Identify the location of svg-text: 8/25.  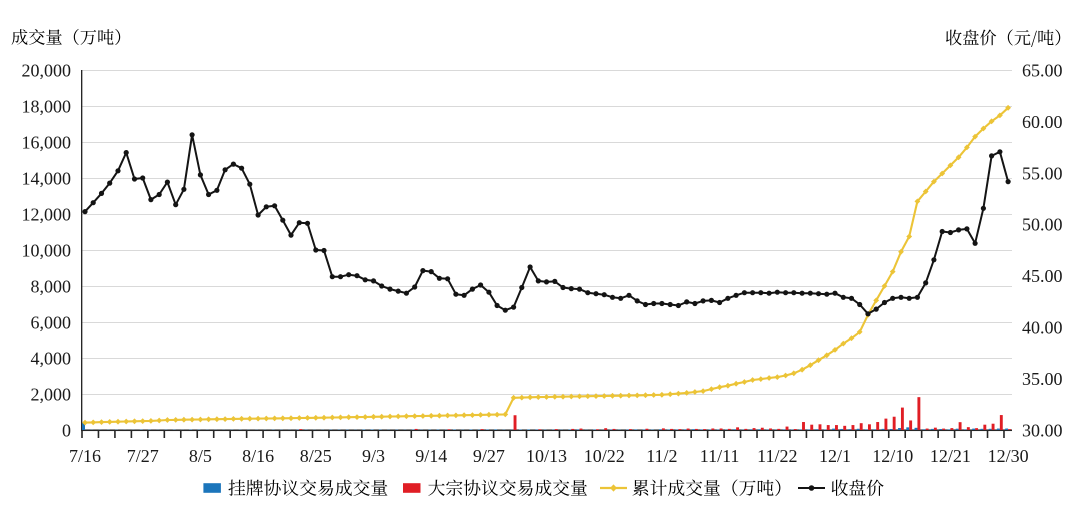
(316, 456).